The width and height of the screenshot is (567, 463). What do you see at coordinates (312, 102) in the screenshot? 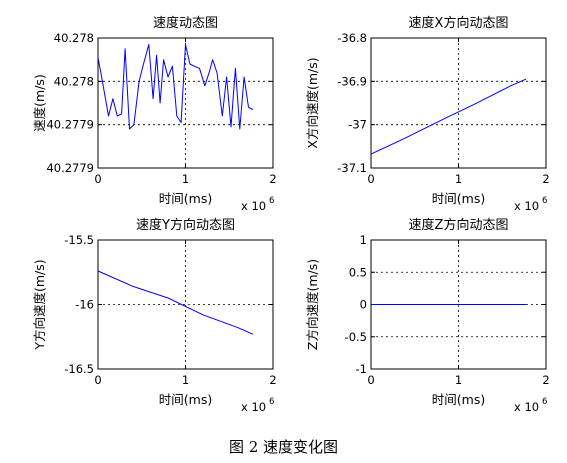
I see `y-axis-label: X方向速度(m/s)` at bounding box center [312, 102].